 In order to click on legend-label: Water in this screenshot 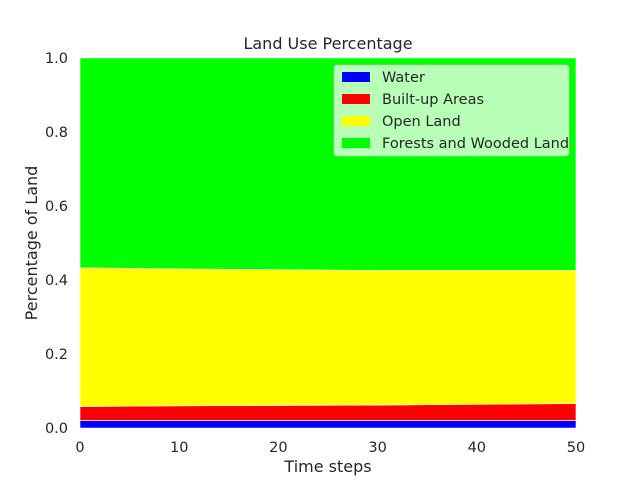, I will do `click(403, 78)`.